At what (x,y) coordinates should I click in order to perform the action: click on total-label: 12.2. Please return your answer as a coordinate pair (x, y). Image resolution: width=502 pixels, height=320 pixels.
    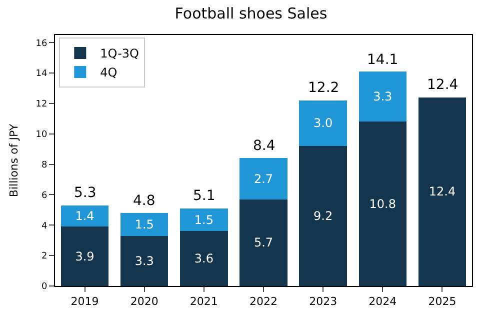
    Looking at the image, I should click on (324, 88).